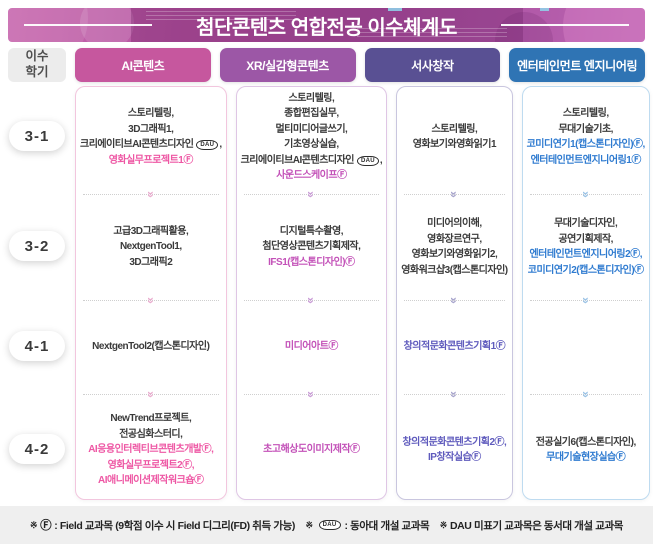  Describe the element at coordinates (221, 16) in the screenshot. I see `banner-streak-decoration` at that location.